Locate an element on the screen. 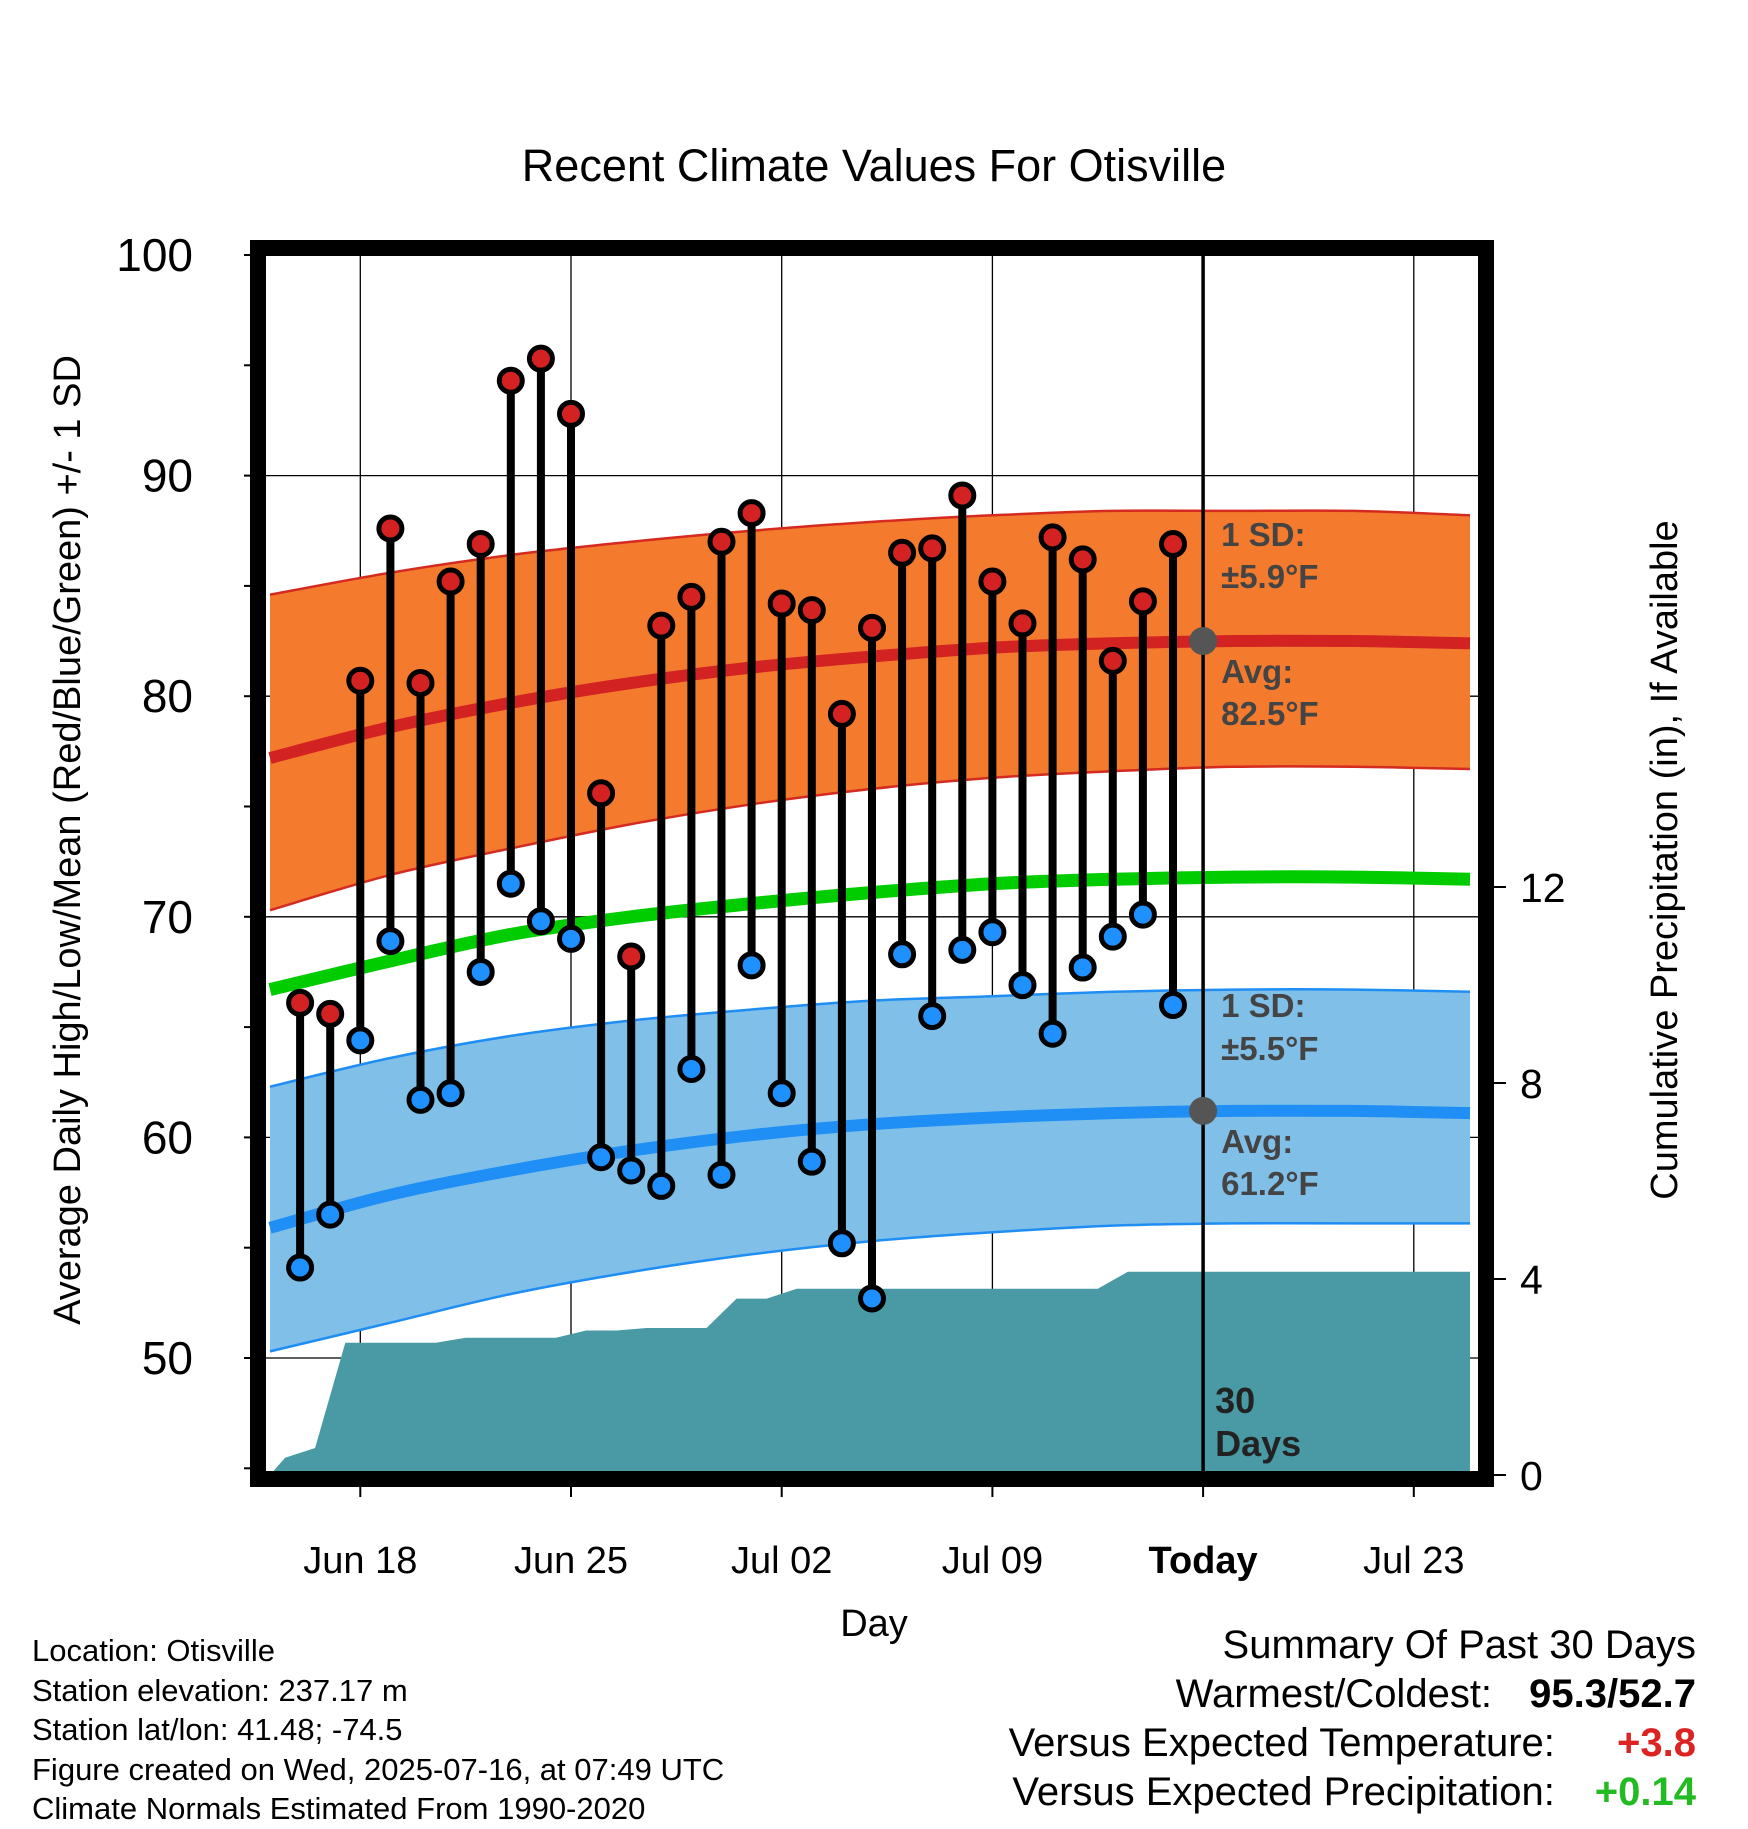 The image size is (1748, 1829). x-tick-label: Jul 23 is located at coordinates (1413, 1561).